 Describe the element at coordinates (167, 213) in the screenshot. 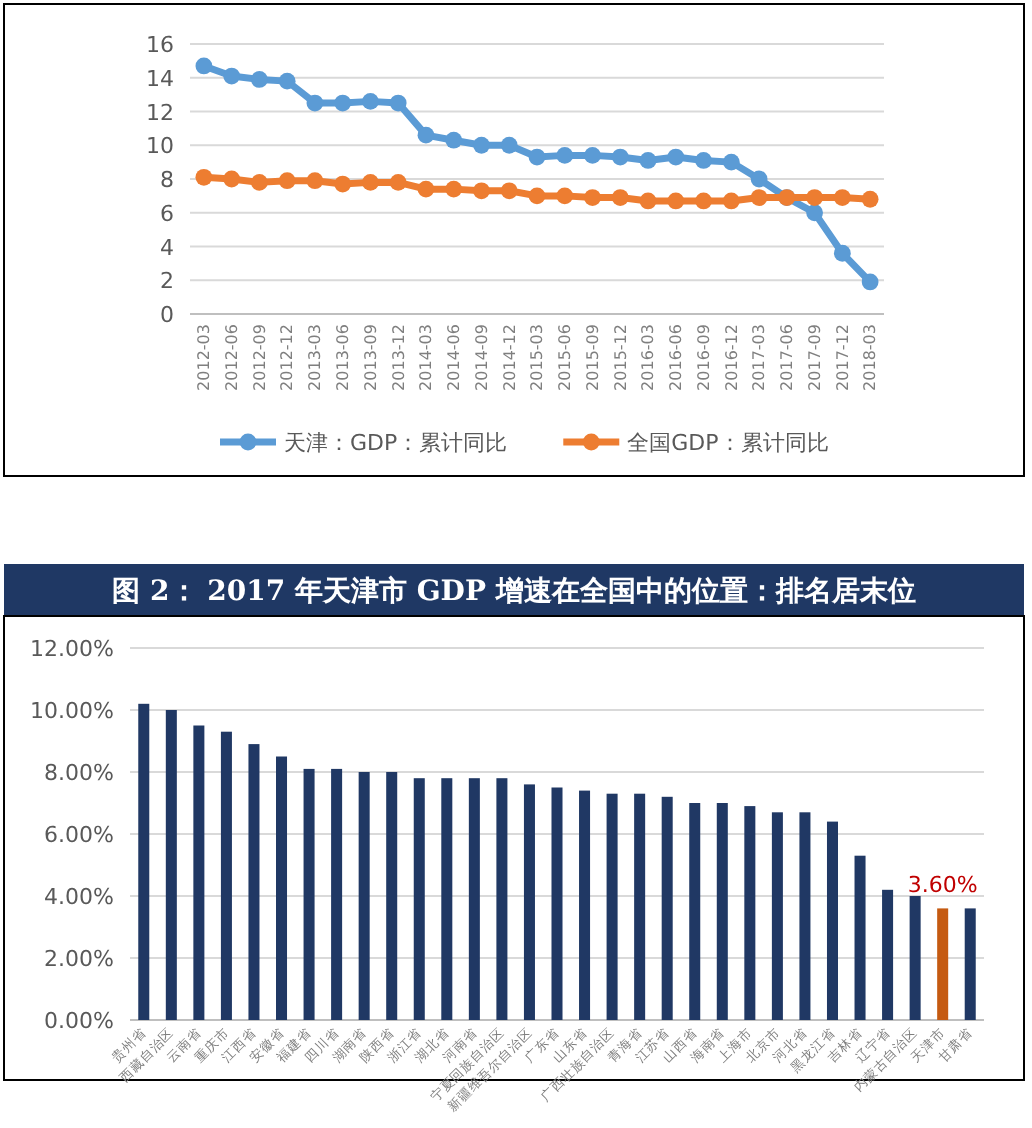

I see `y-tick-label: 6` at that location.